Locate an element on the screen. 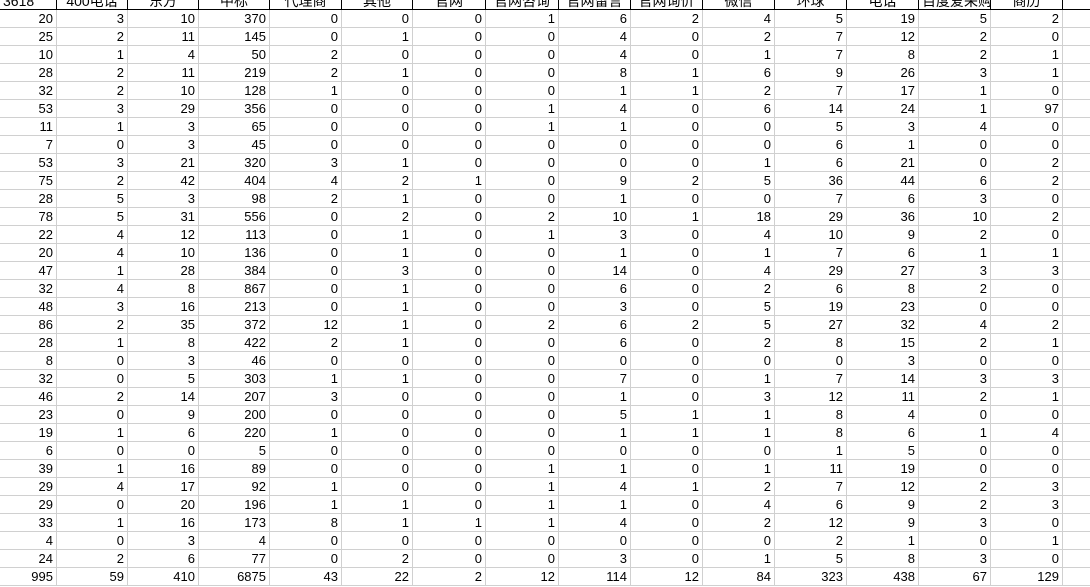  data-cell: 24 is located at coordinates (883, 109).